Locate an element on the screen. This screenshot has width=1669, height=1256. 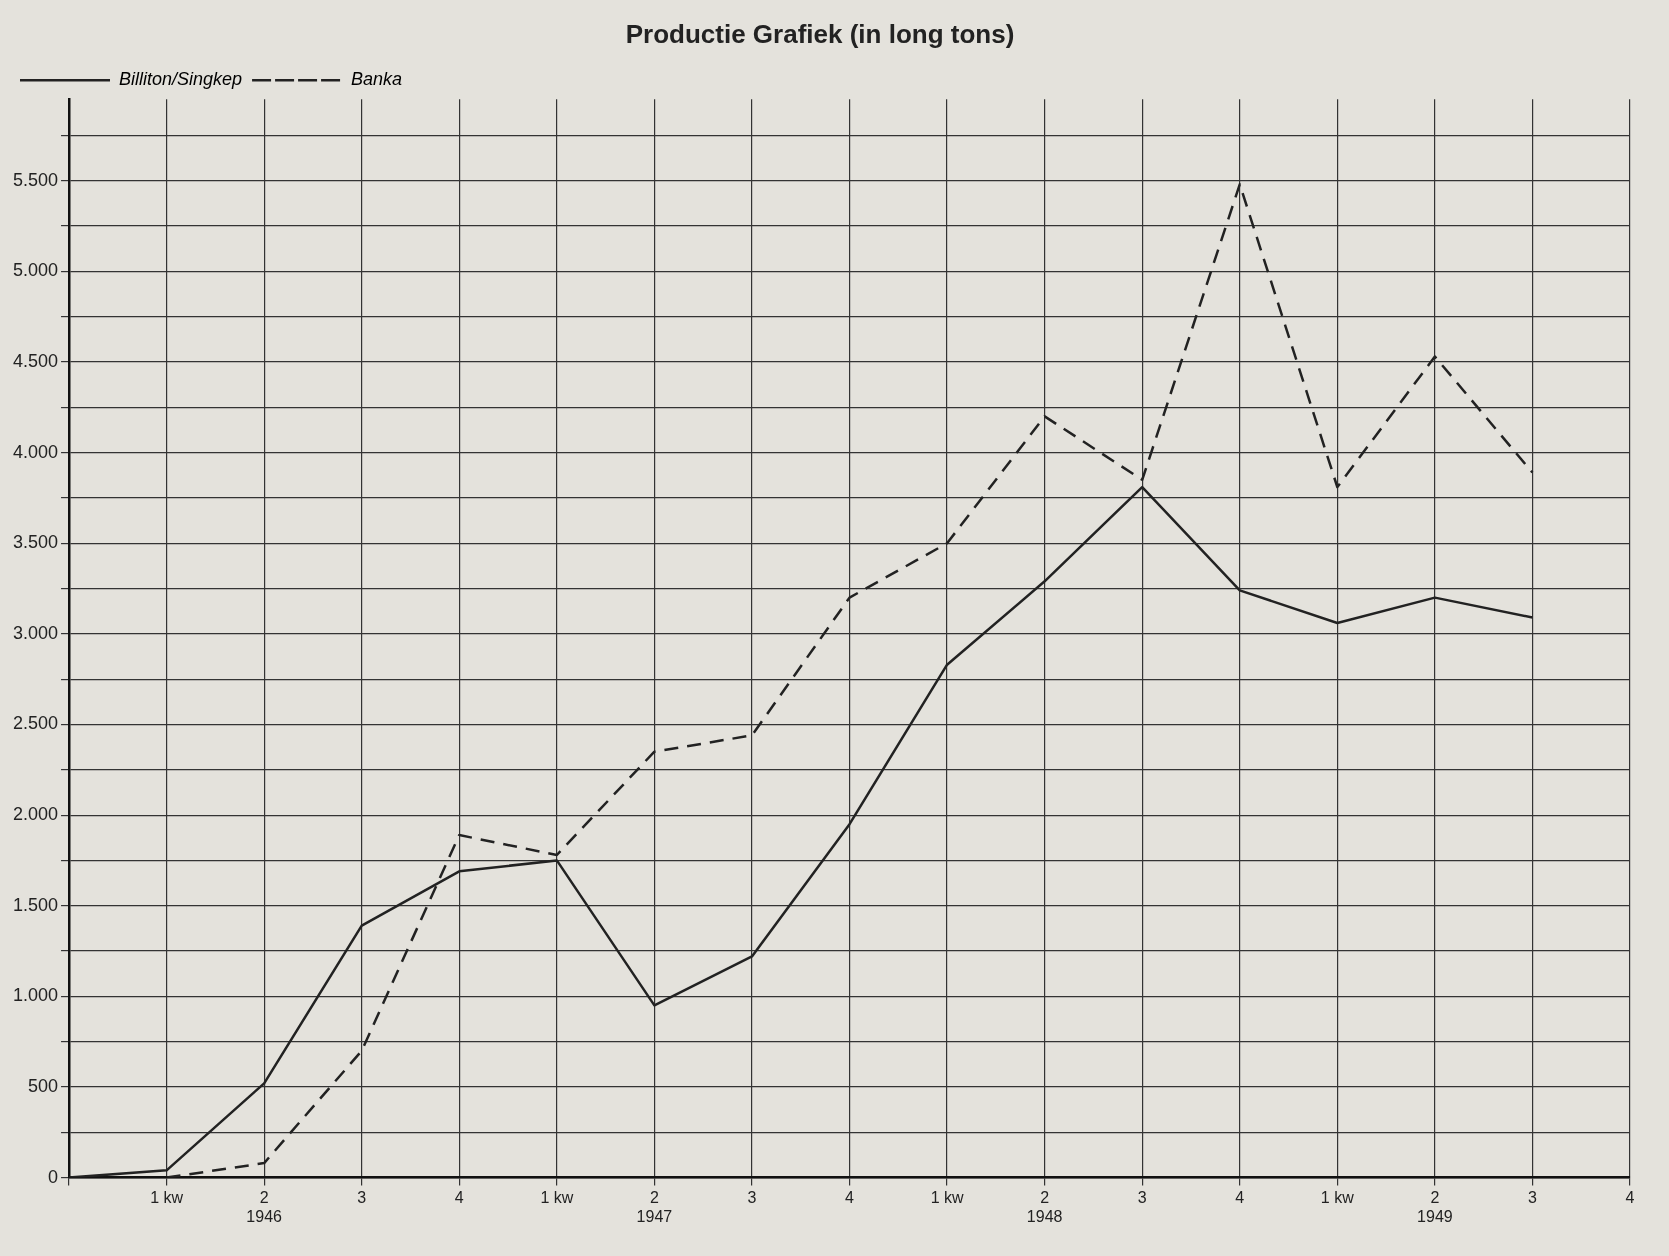
y-tick-label: 2.500 is located at coordinates (36, 723).